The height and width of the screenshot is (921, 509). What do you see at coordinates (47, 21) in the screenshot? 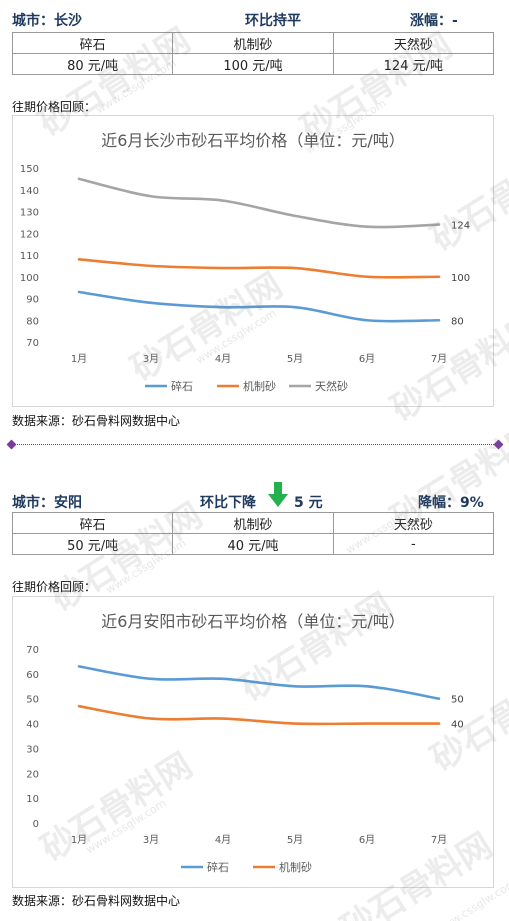
I see `city-label: 城市：长沙` at bounding box center [47, 21].